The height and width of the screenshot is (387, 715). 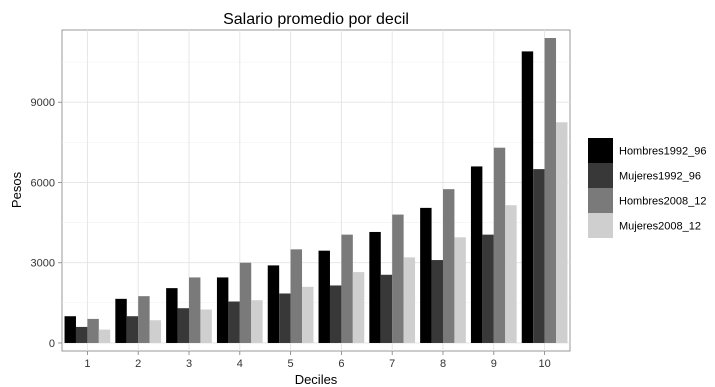 I want to click on x-tick-label: 1, so click(x=87, y=364).